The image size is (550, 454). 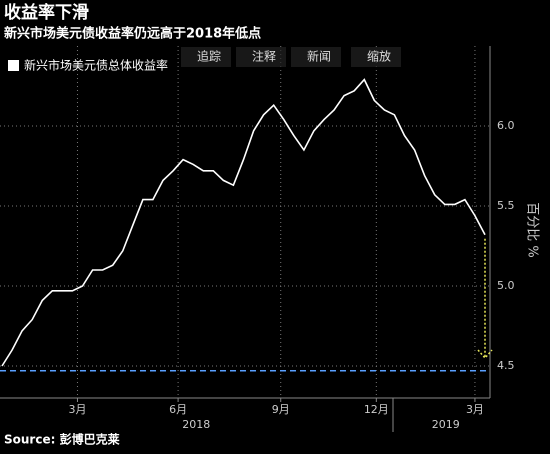 I want to click on legend-swatch, so click(x=13, y=65).